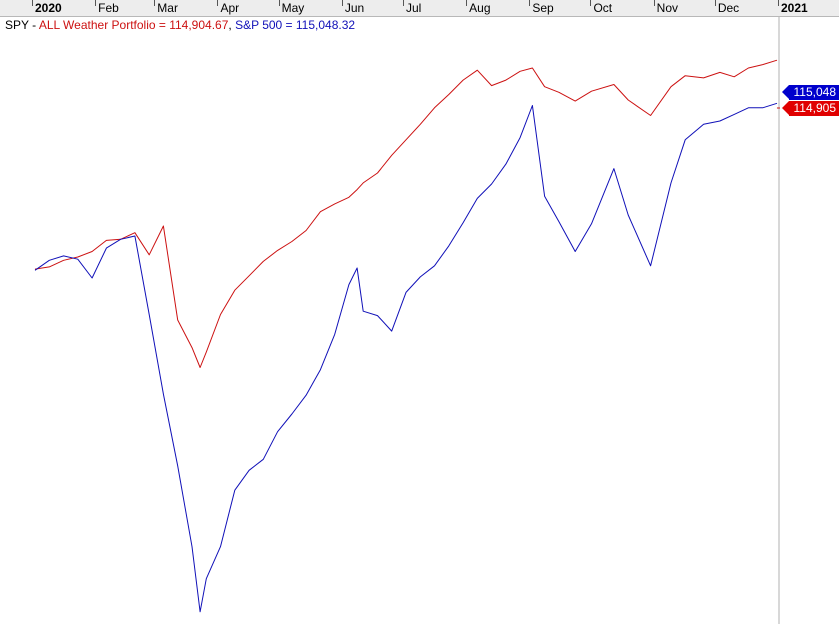 This screenshot has height=624, width=839. I want to click on allweather-price-tag: 114,905, so click(814, 108).